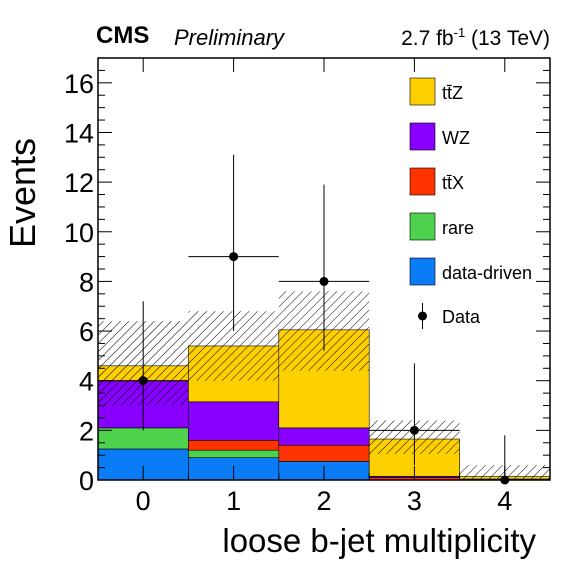 Image resolution: width=580 pixels, height=564 pixels. I want to click on x-tick-label: 3, so click(414, 501).